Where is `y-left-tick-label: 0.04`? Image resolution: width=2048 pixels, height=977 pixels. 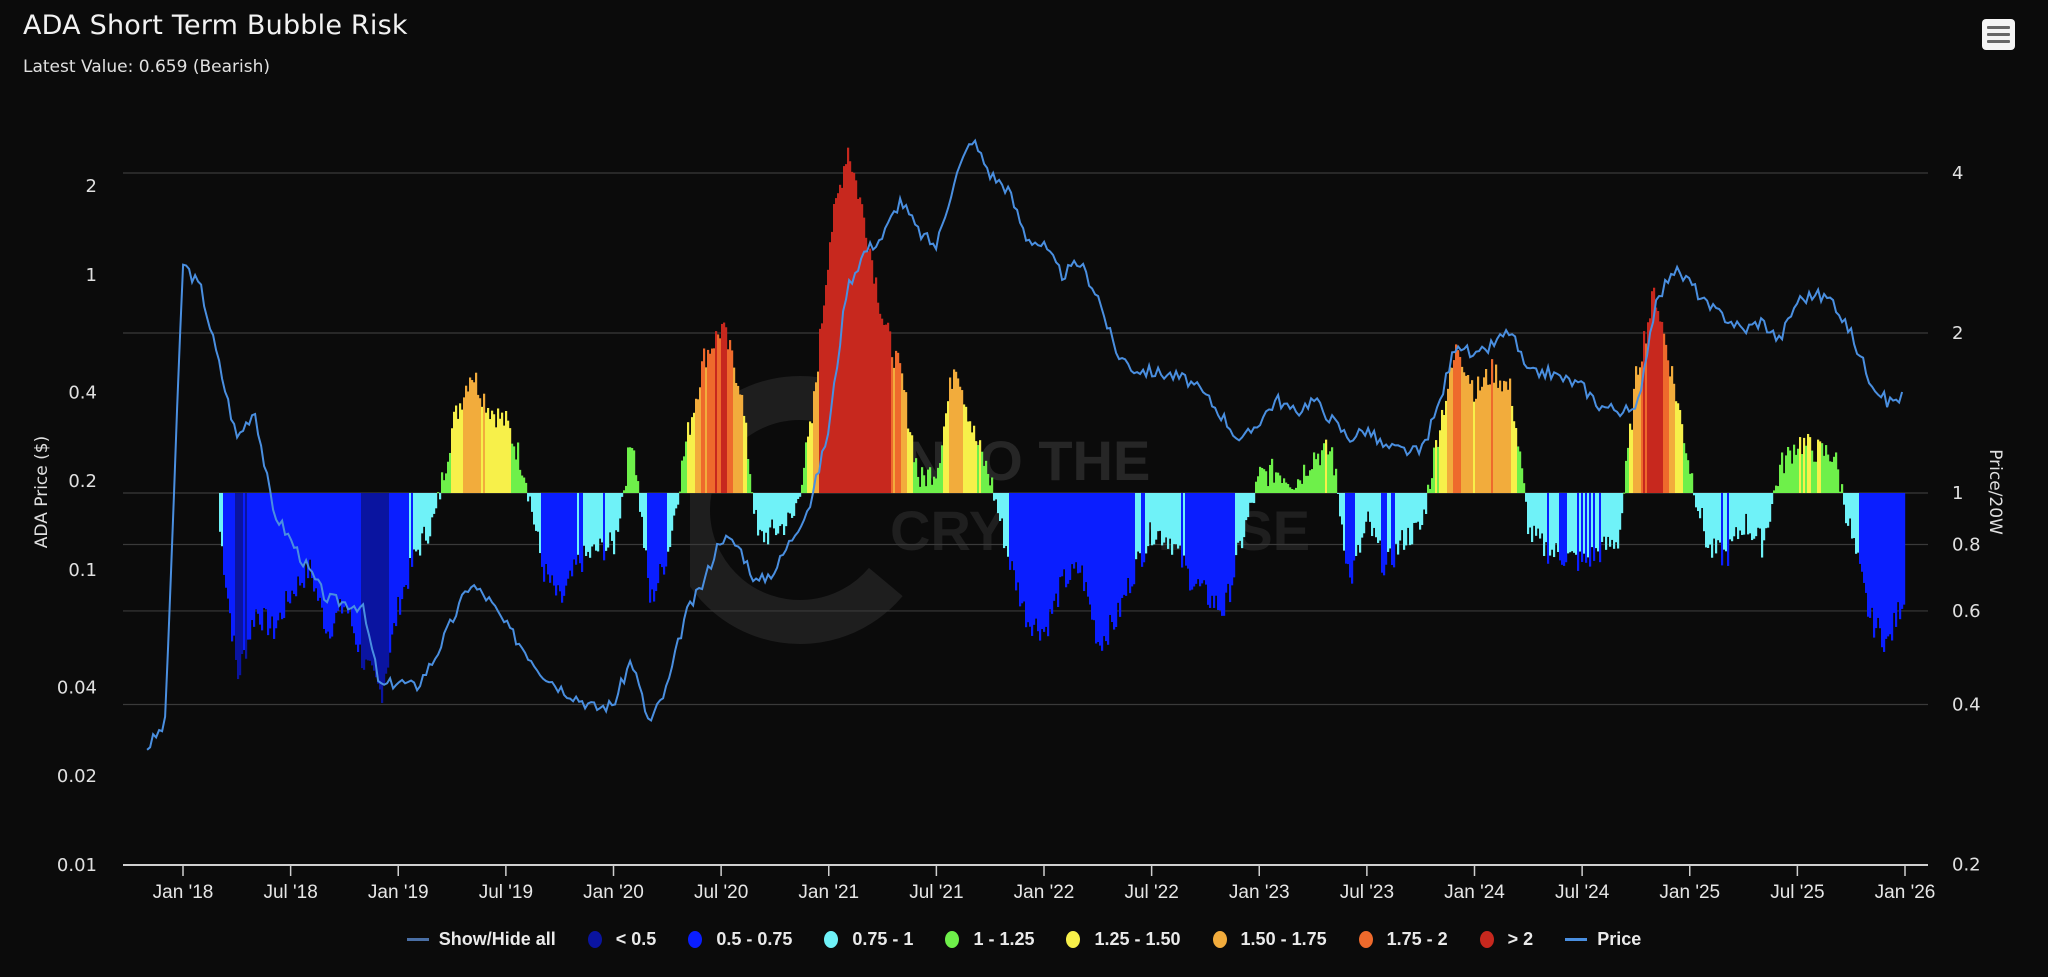
y-left-tick-label: 0.04 is located at coordinates (77, 687).